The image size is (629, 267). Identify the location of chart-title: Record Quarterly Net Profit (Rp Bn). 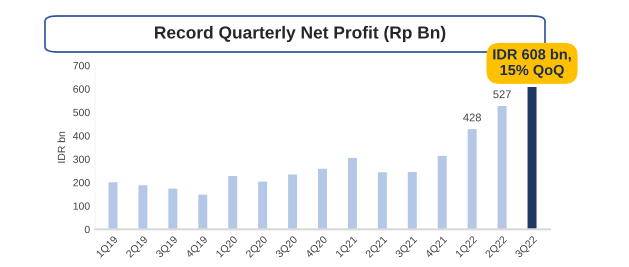
(300, 34).